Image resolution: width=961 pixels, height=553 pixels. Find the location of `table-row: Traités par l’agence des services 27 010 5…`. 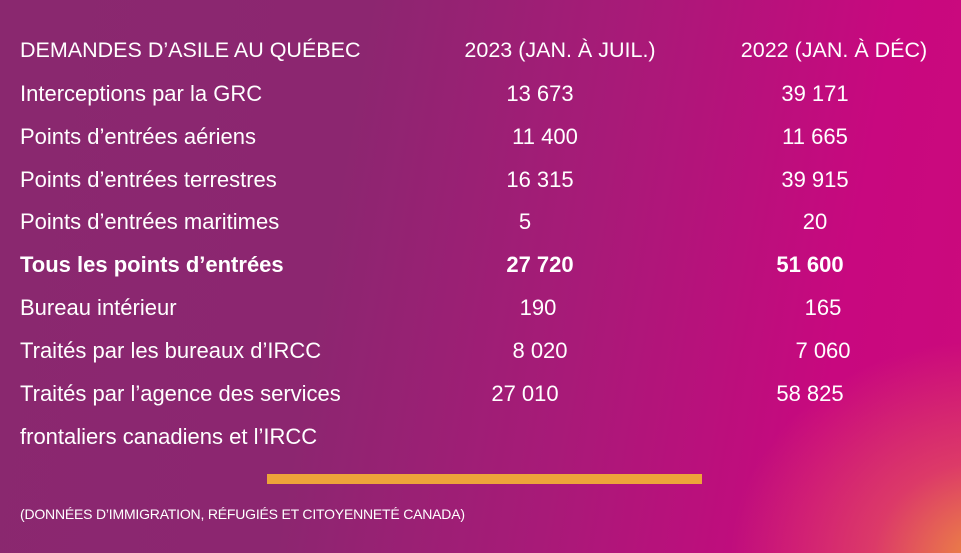

table-row: Traités par l’agence des services 27 010 5… is located at coordinates (480, 411).